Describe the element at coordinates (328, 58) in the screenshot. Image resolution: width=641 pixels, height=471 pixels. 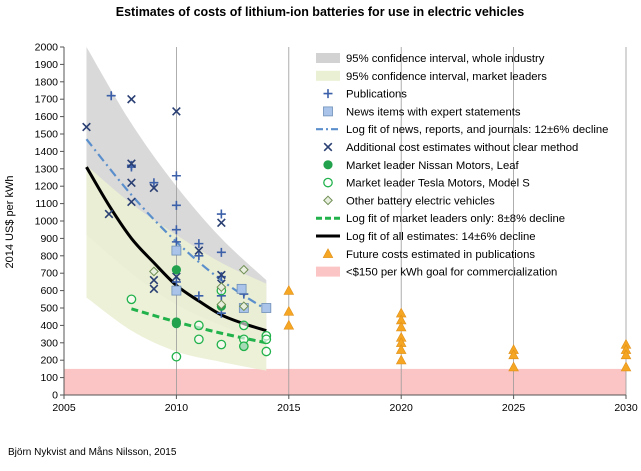
I see `legend-swatch` at that location.